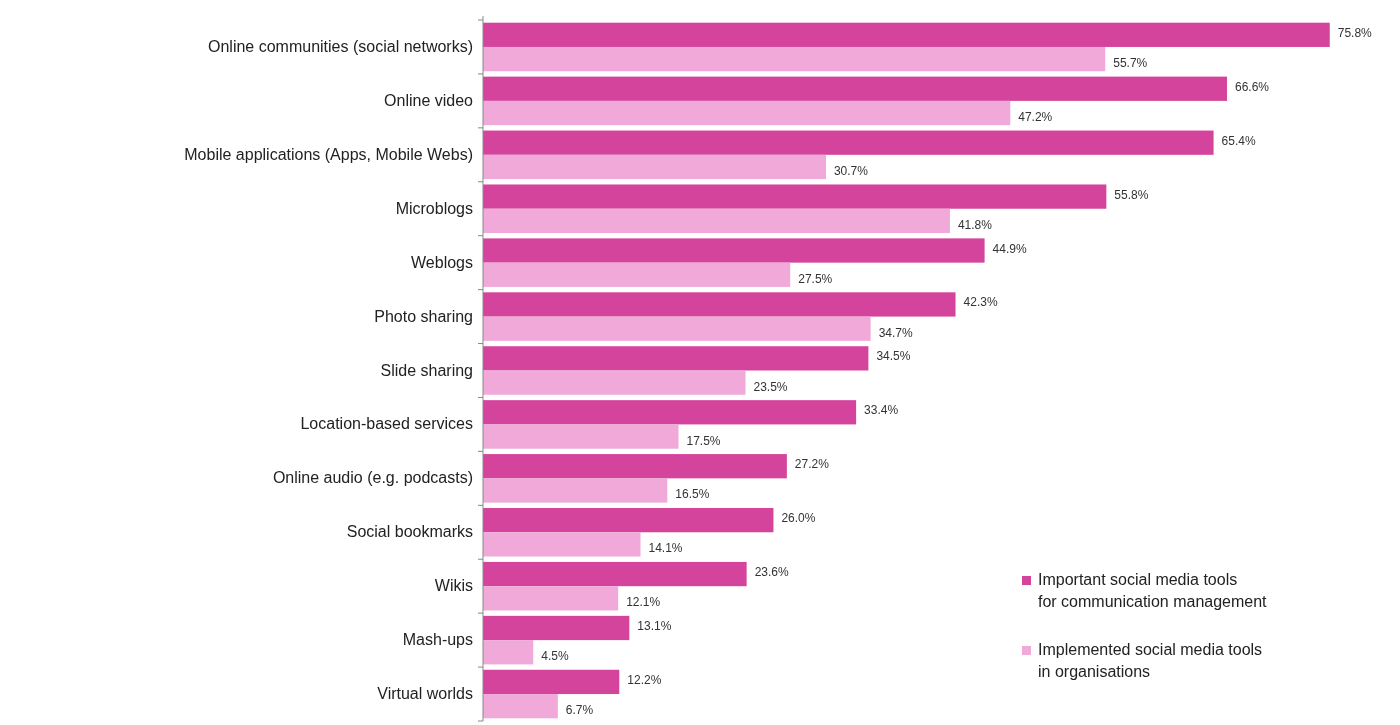  I want to click on y-tick-label: Photo sharing, so click(423, 316).